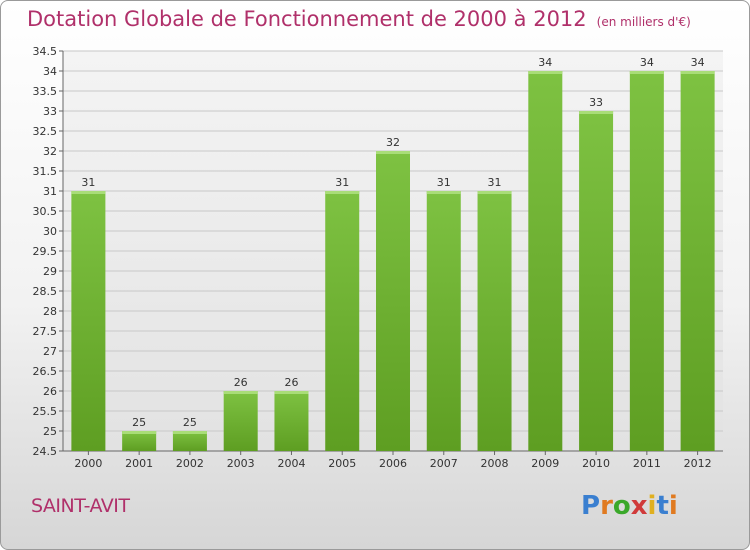  I want to click on y-tick-label: 34, so click(50, 71).